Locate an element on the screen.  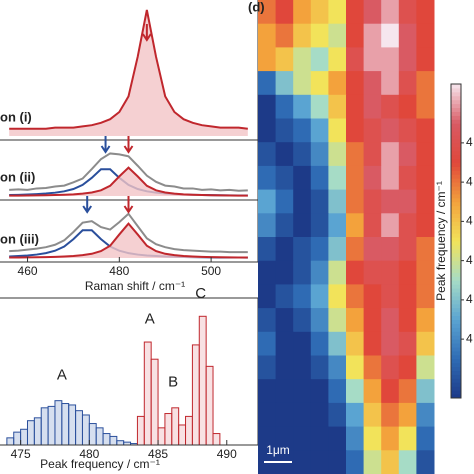
x-tick-label: 485 is located at coordinates (158, 454).